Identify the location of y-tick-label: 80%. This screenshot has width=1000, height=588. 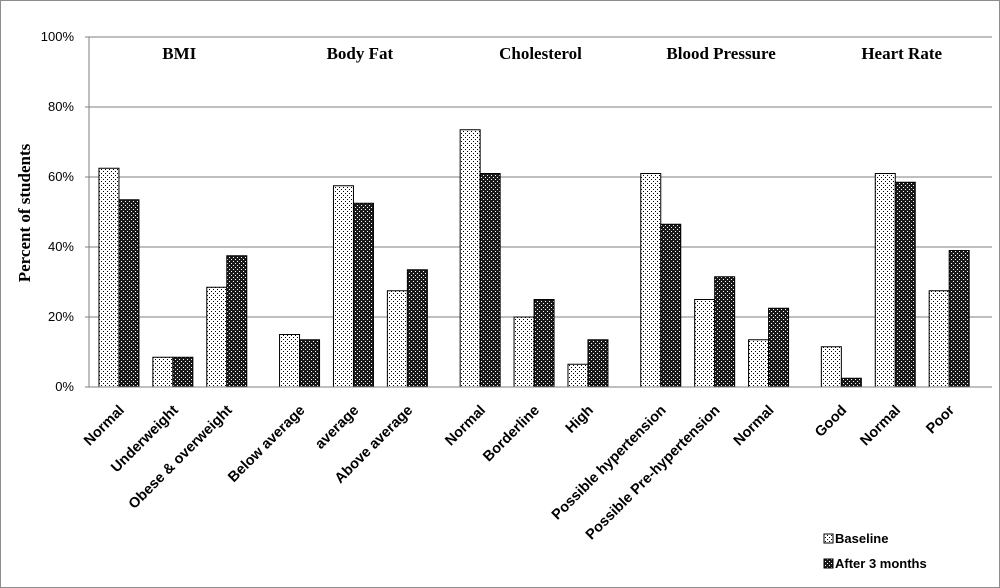
(61, 106).